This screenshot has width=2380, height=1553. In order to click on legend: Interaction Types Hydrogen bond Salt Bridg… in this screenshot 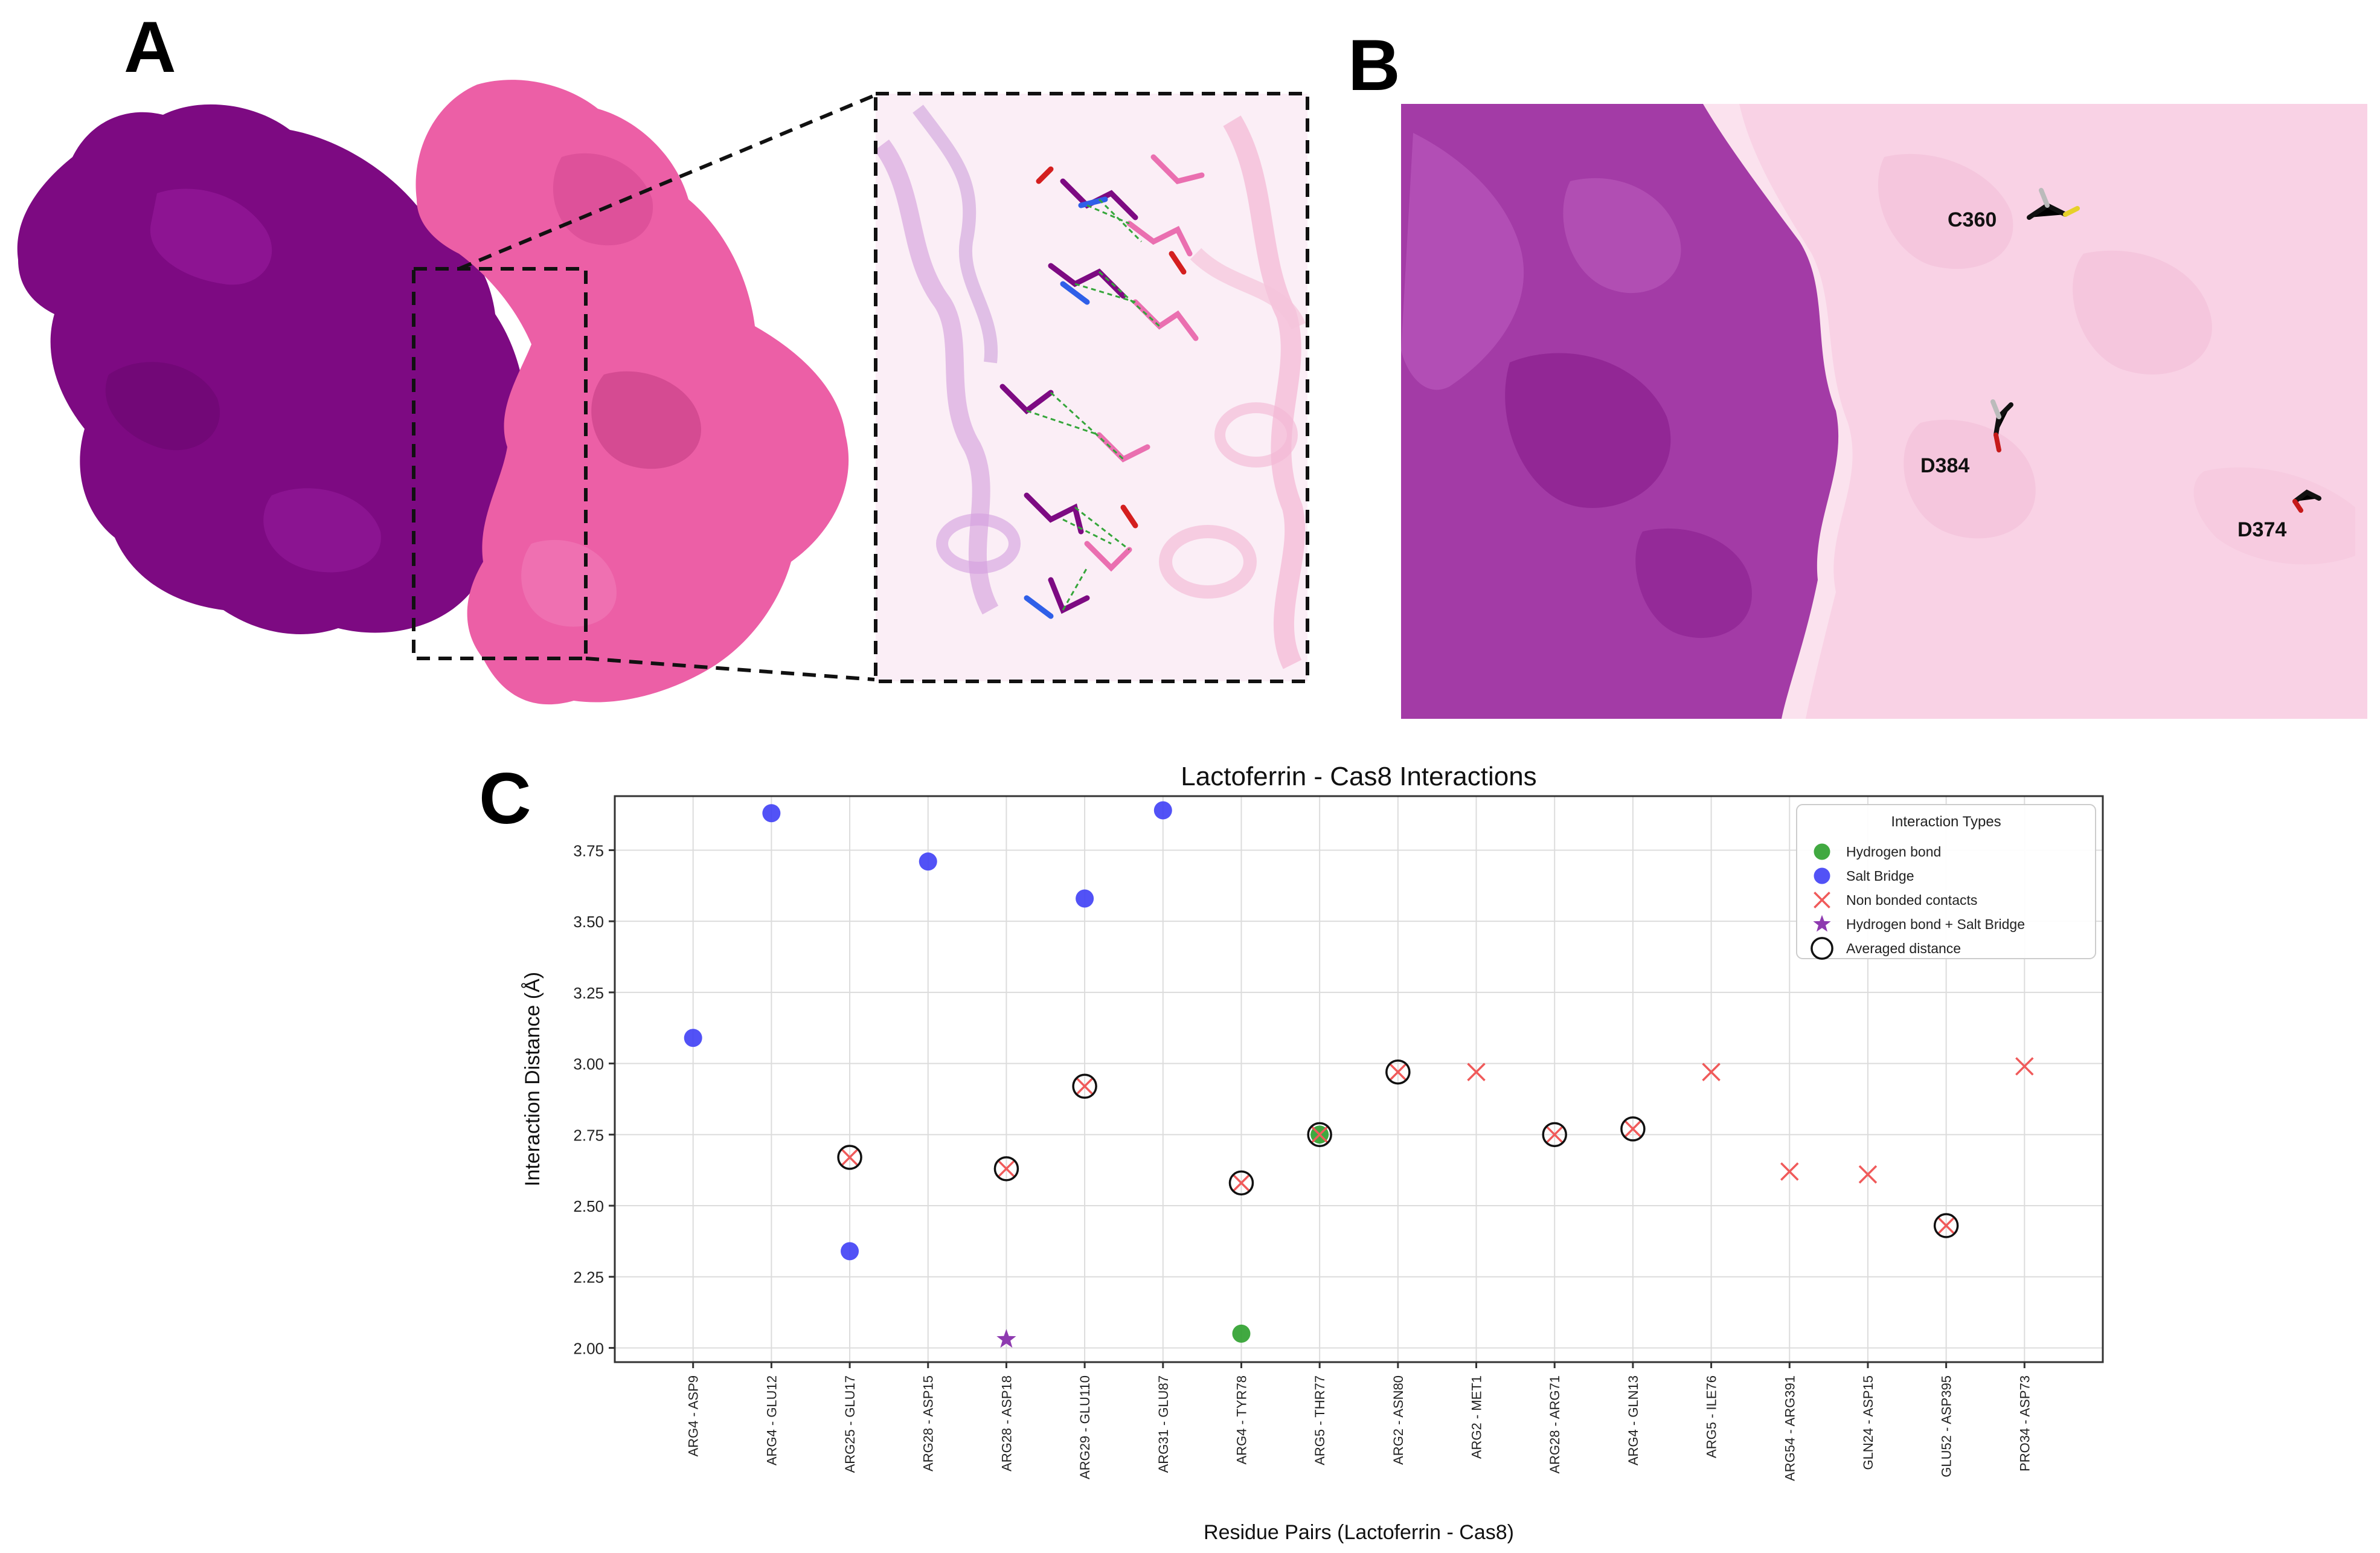, I will do `click(1946, 882)`.